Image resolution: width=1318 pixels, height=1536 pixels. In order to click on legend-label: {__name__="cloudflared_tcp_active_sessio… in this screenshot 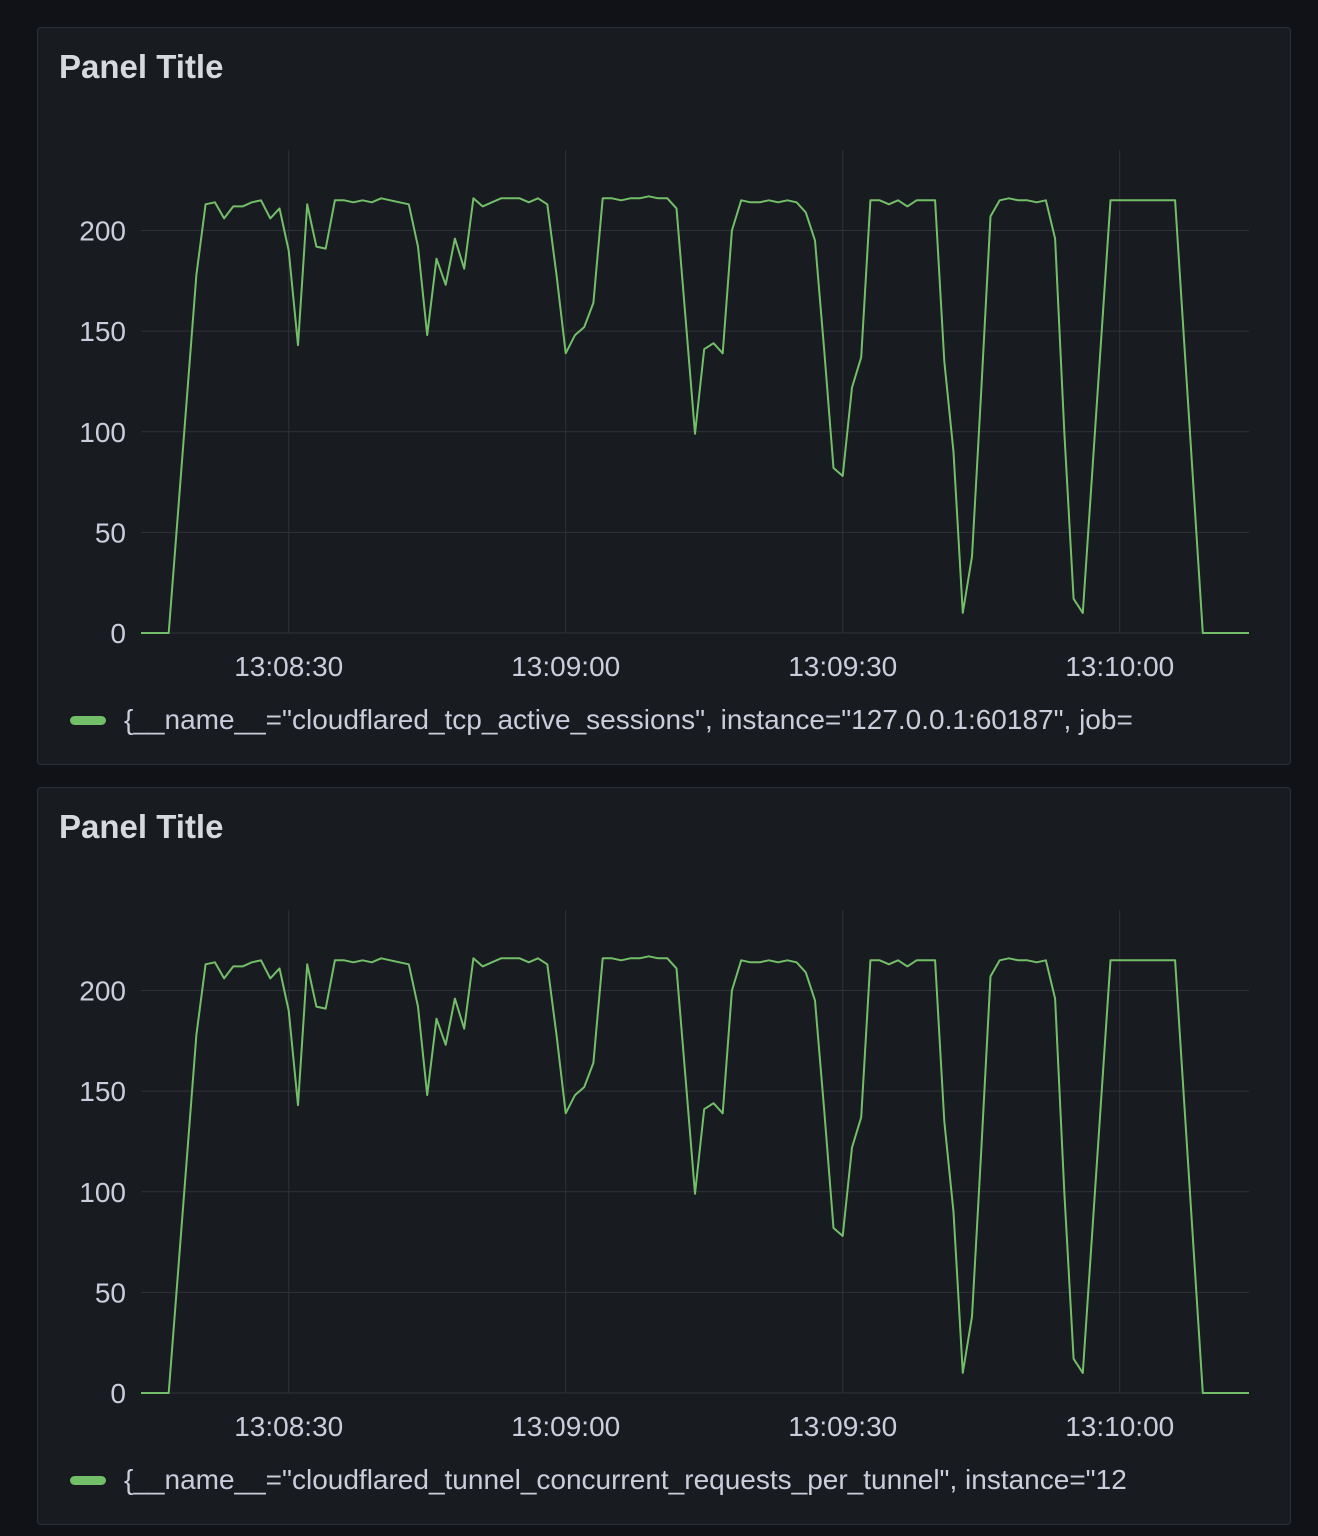, I will do `click(628, 719)`.